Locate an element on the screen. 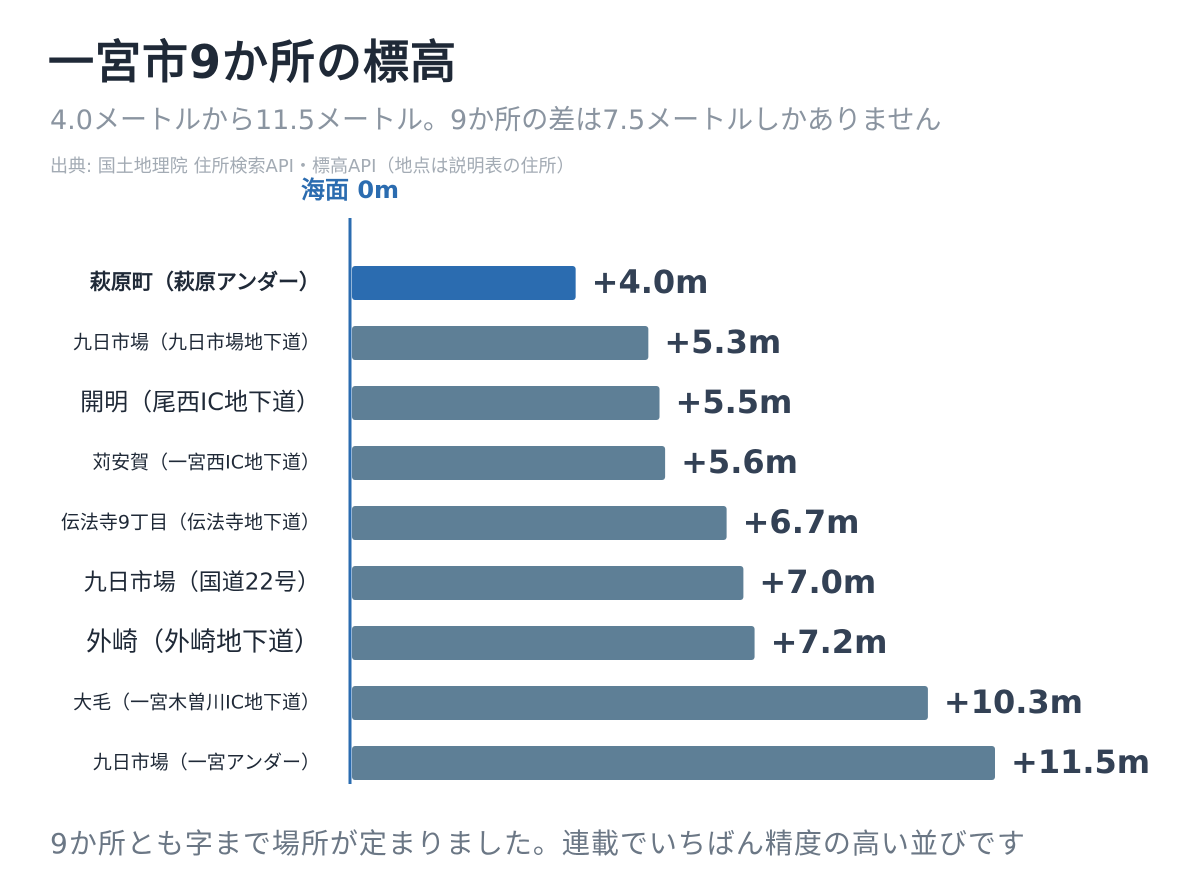 The image size is (1200, 888). value-label: +6.7m is located at coordinates (801, 522).